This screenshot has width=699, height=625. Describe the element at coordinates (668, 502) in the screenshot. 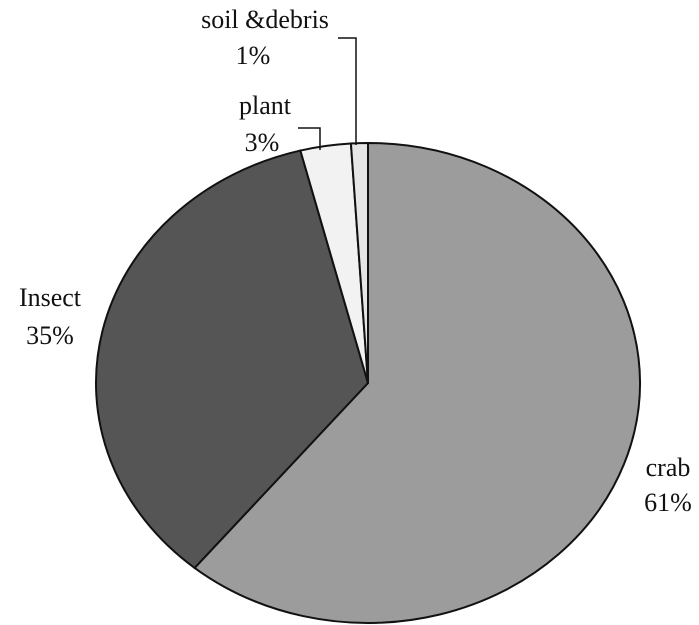

I see `slice-value-label: 61%` at that location.